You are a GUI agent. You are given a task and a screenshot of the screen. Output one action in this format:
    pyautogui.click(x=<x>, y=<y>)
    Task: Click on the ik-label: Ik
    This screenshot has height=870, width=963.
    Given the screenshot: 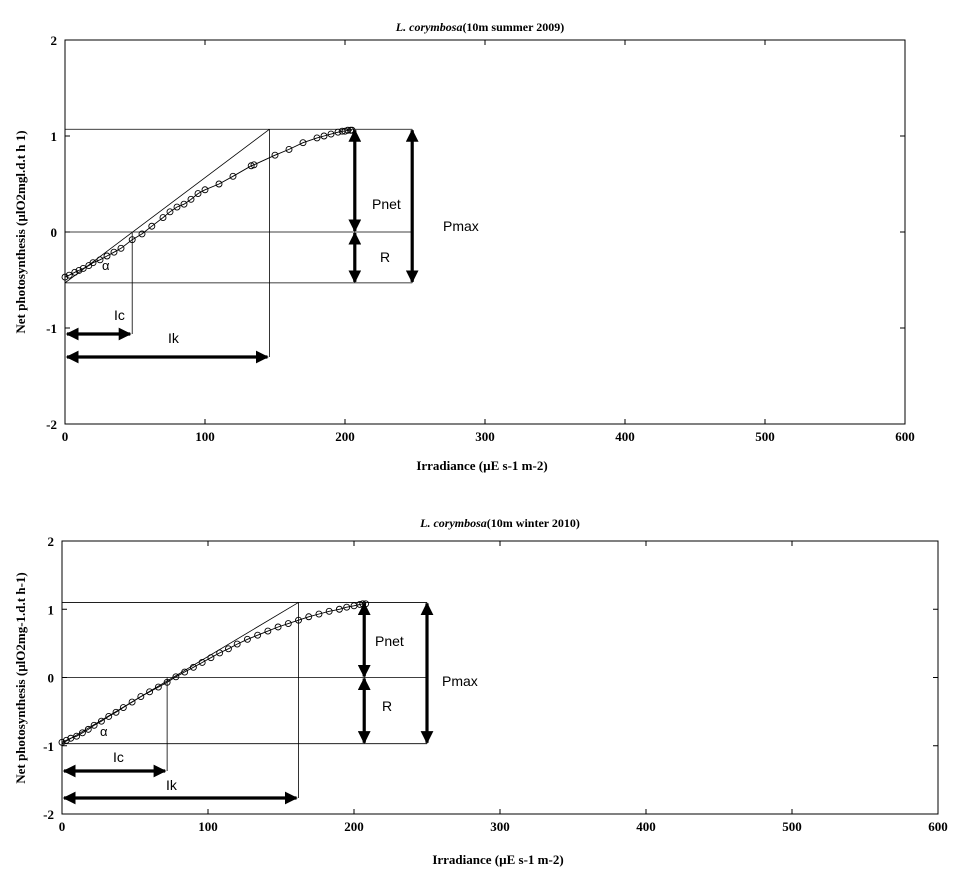 What is the action you would take?
    pyautogui.click(x=174, y=338)
    